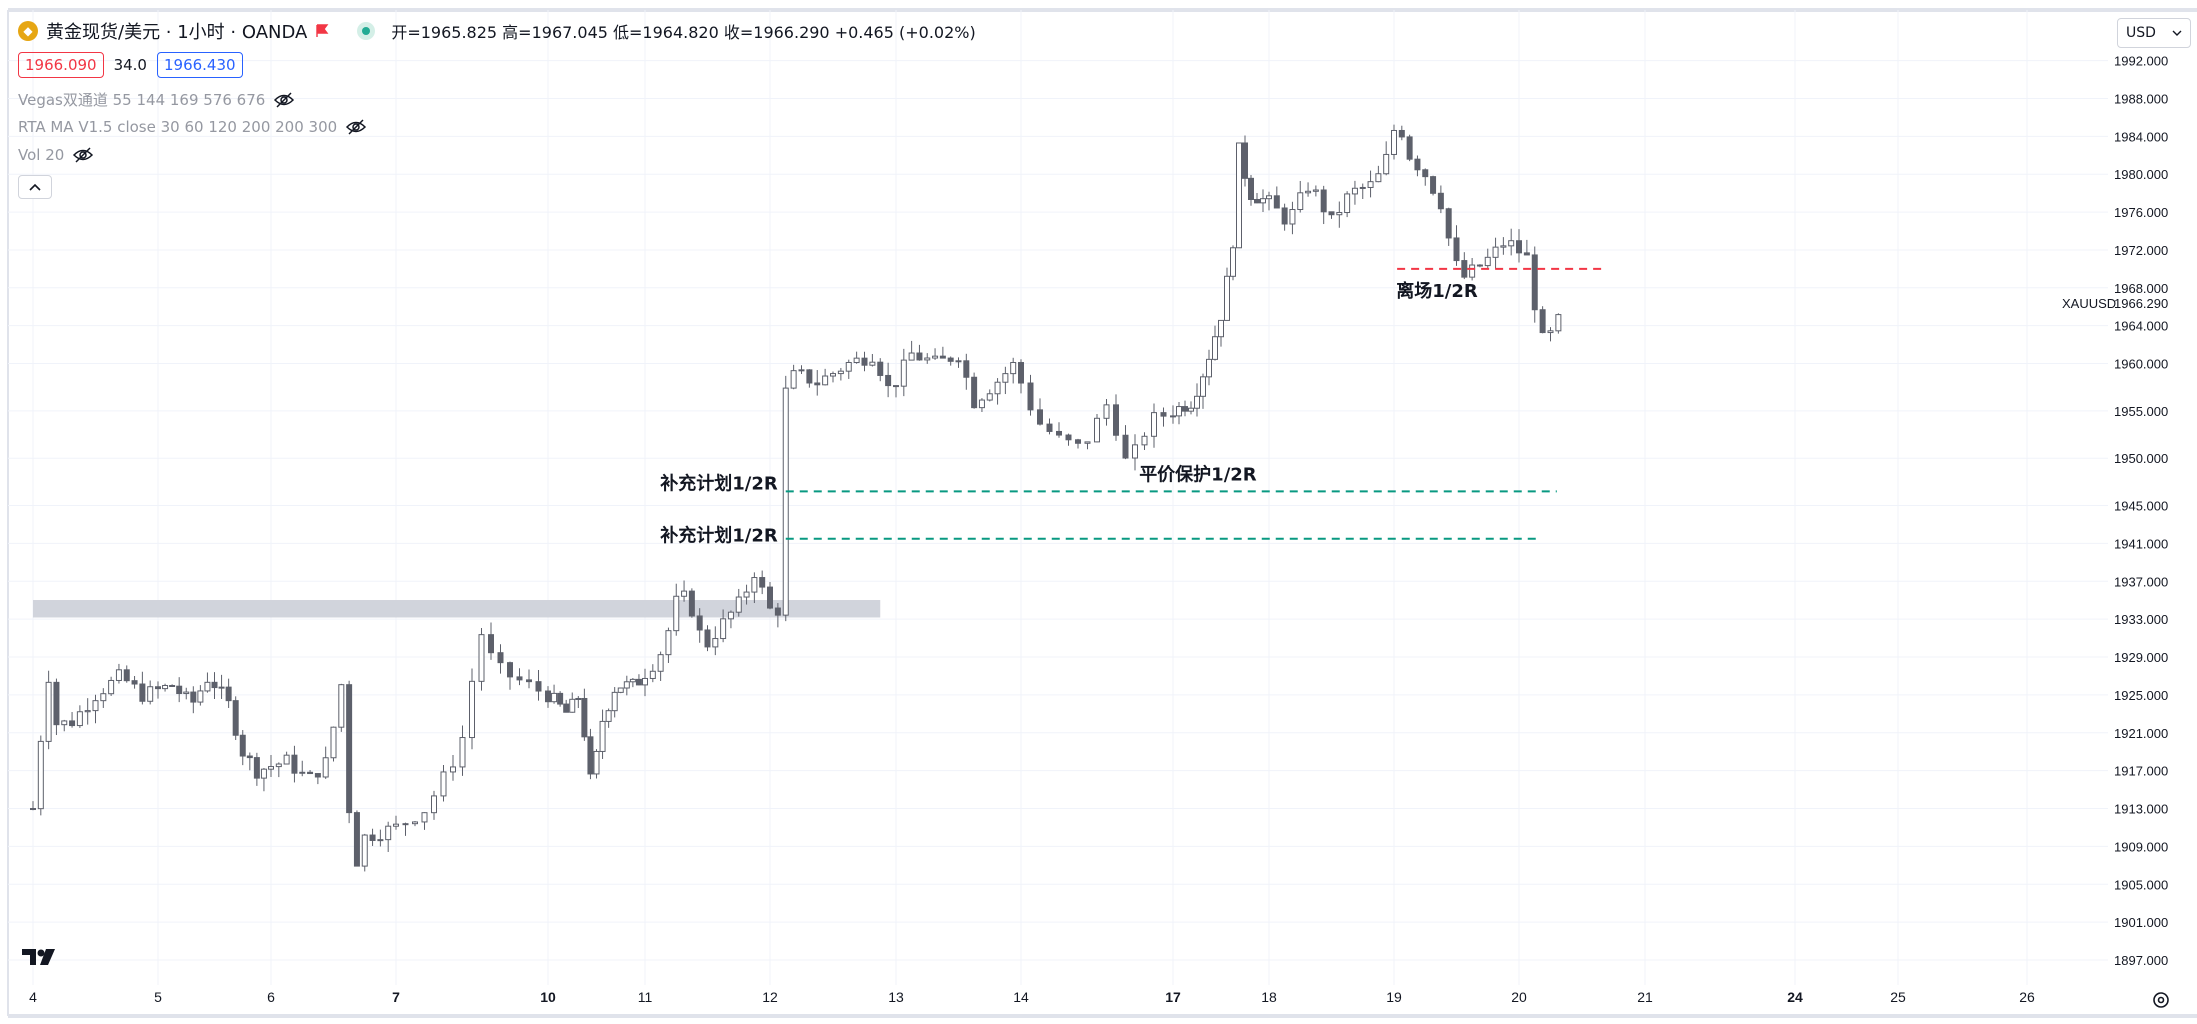 The width and height of the screenshot is (2197, 1024). What do you see at coordinates (199, 65) in the screenshot?
I see `buy-price: 1966.430` at bounding box center [199, 65].